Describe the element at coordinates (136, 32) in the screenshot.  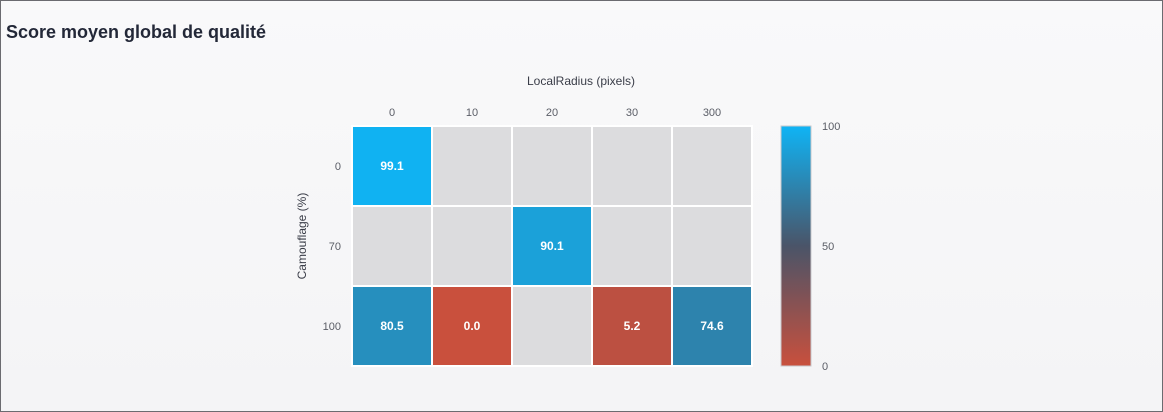
I see `page-title: Score moyen global de qualité` at that location.